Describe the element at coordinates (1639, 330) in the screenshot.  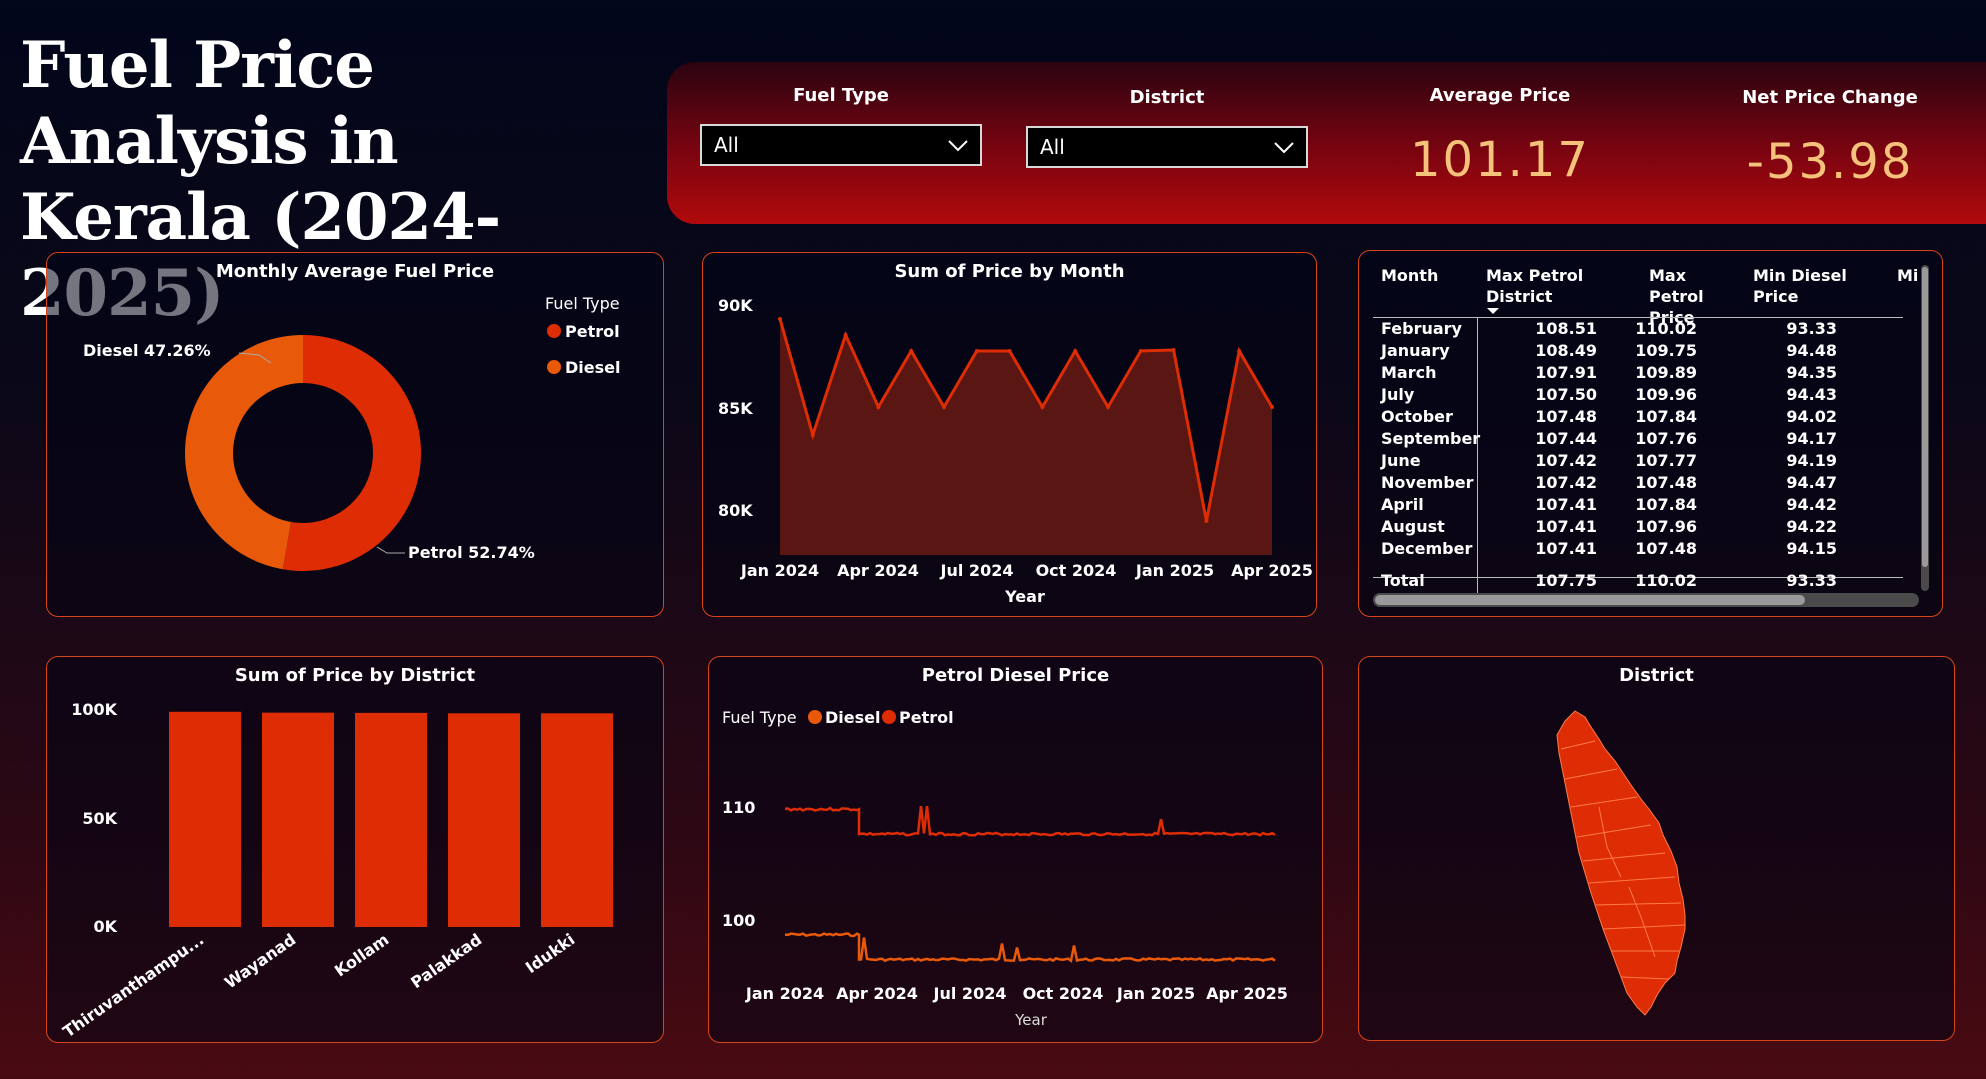
I see `table-row: February 108.51 110.02 93.33` at that location.